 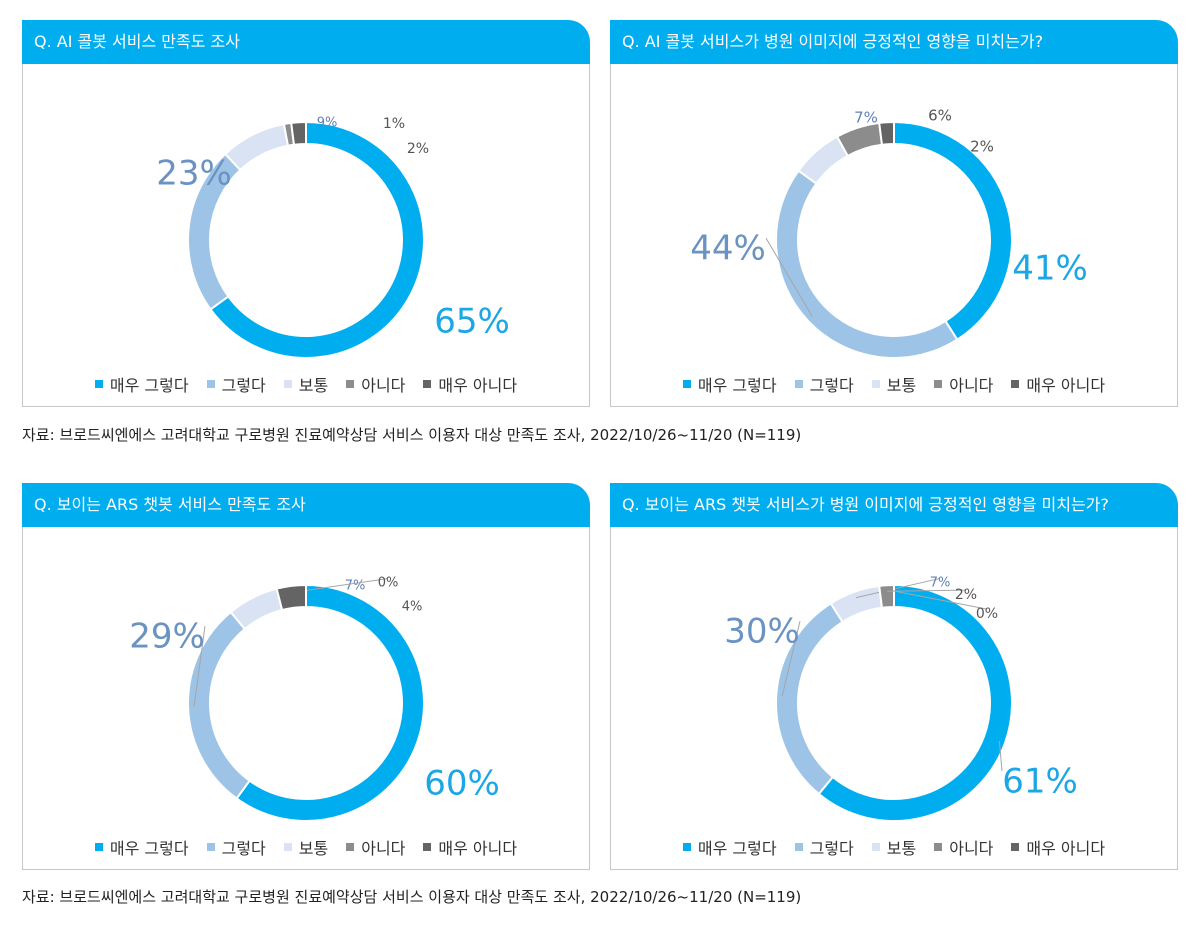 What do you see at coordinates (901, 699) in the screenshot?
I see `donut-chart: 61% 30% 7% 2% 0%` at bounding box center [901, 699].